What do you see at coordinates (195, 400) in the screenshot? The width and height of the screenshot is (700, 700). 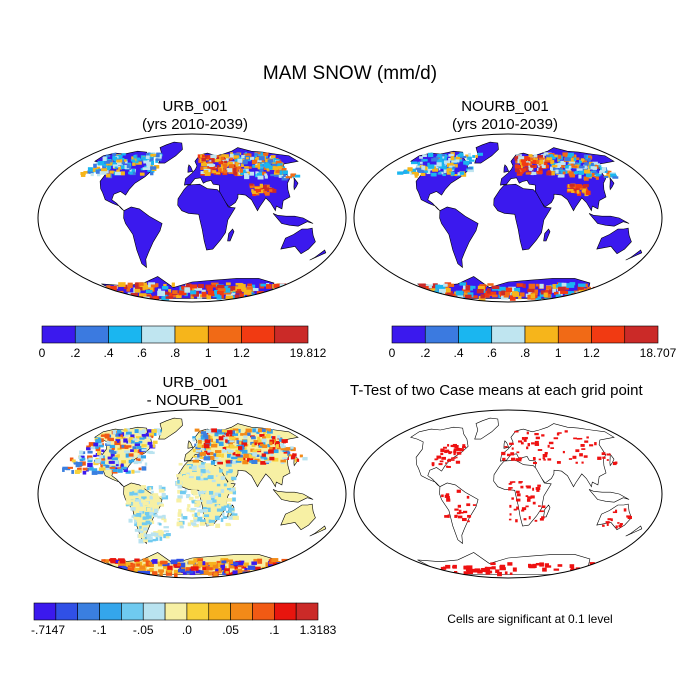 I see `panel-3-title-line2: - NOURB_001` at bounding box center [195, 400].